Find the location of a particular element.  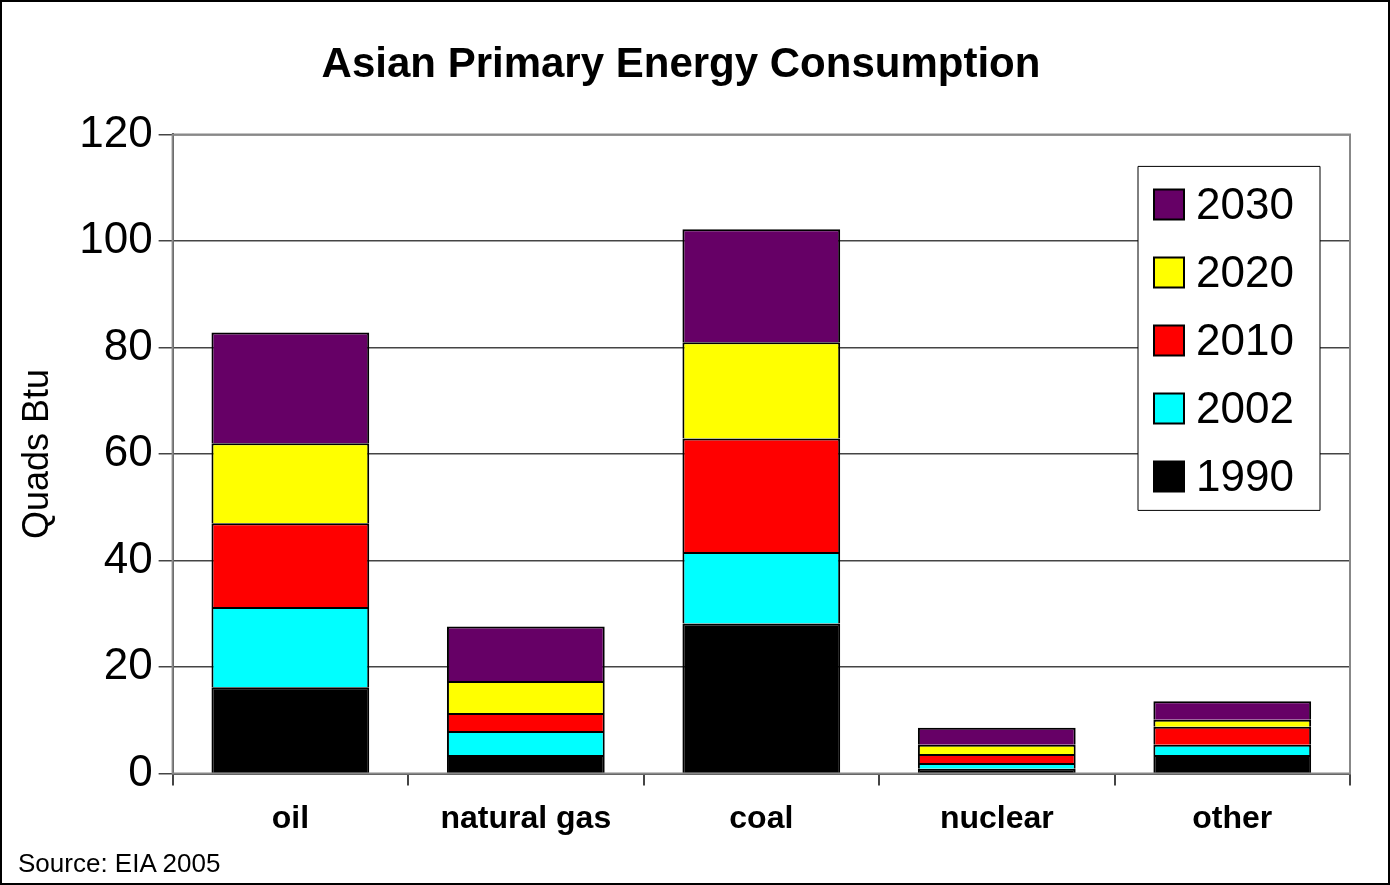

x-tick-label: natural gas is located at coordinates (526, 816).